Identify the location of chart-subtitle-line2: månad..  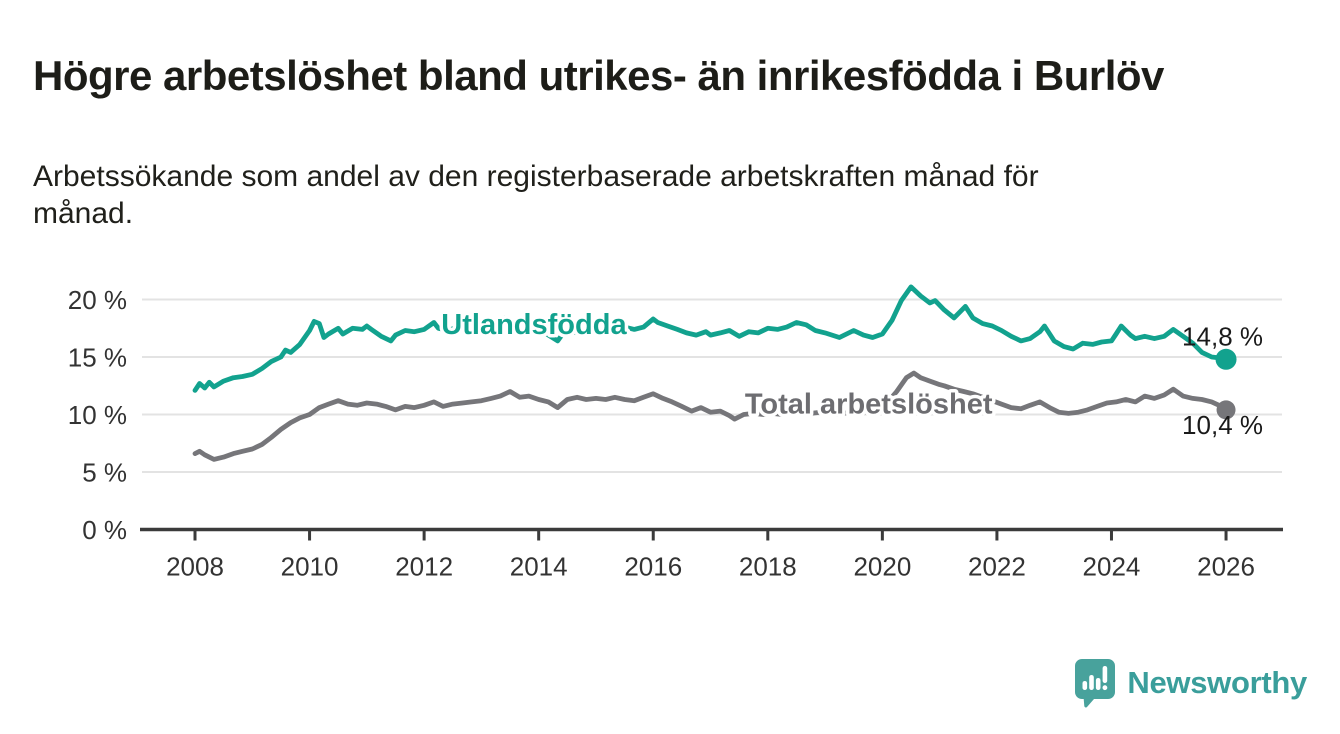
(83, 213).